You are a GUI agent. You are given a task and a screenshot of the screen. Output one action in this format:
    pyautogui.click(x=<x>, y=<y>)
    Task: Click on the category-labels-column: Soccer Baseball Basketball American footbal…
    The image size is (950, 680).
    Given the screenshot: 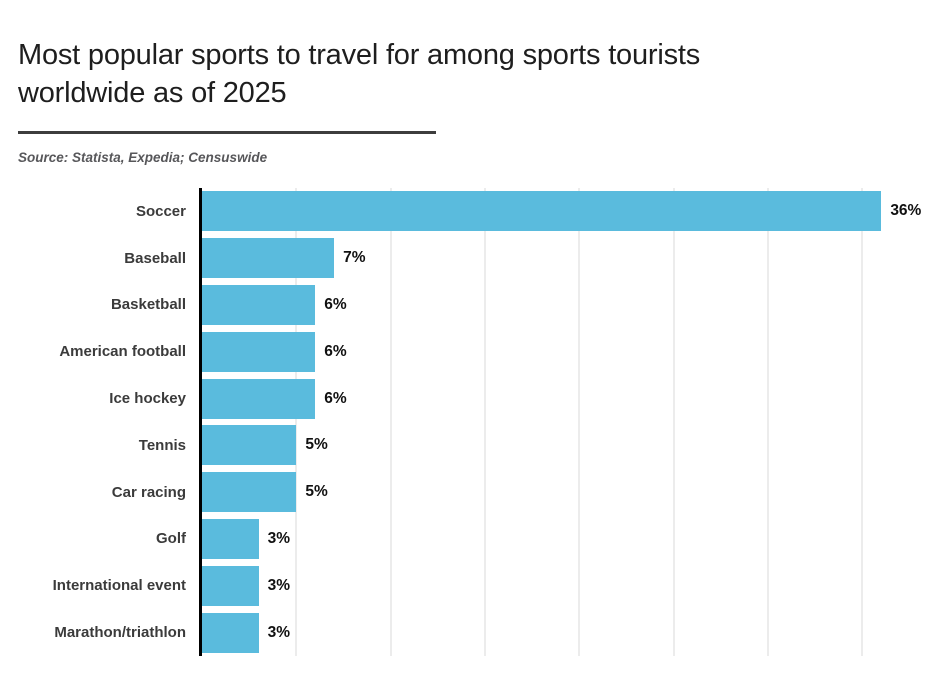 What is the action you would take?
    pyautogui.click(x=93, y=422)
    